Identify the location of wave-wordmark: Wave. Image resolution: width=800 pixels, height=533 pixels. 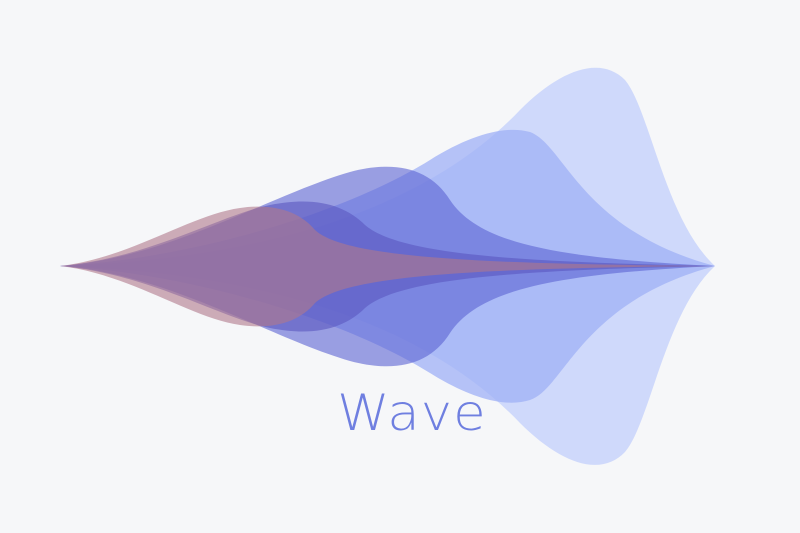
(412, 413).